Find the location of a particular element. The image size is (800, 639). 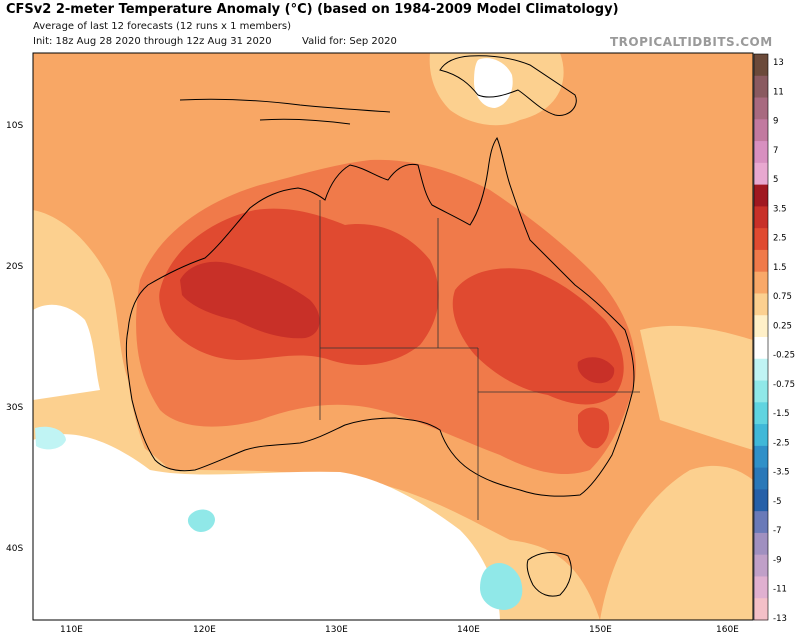

colorbar-tick-label: 2.5 is located at coordinates (780, 239).